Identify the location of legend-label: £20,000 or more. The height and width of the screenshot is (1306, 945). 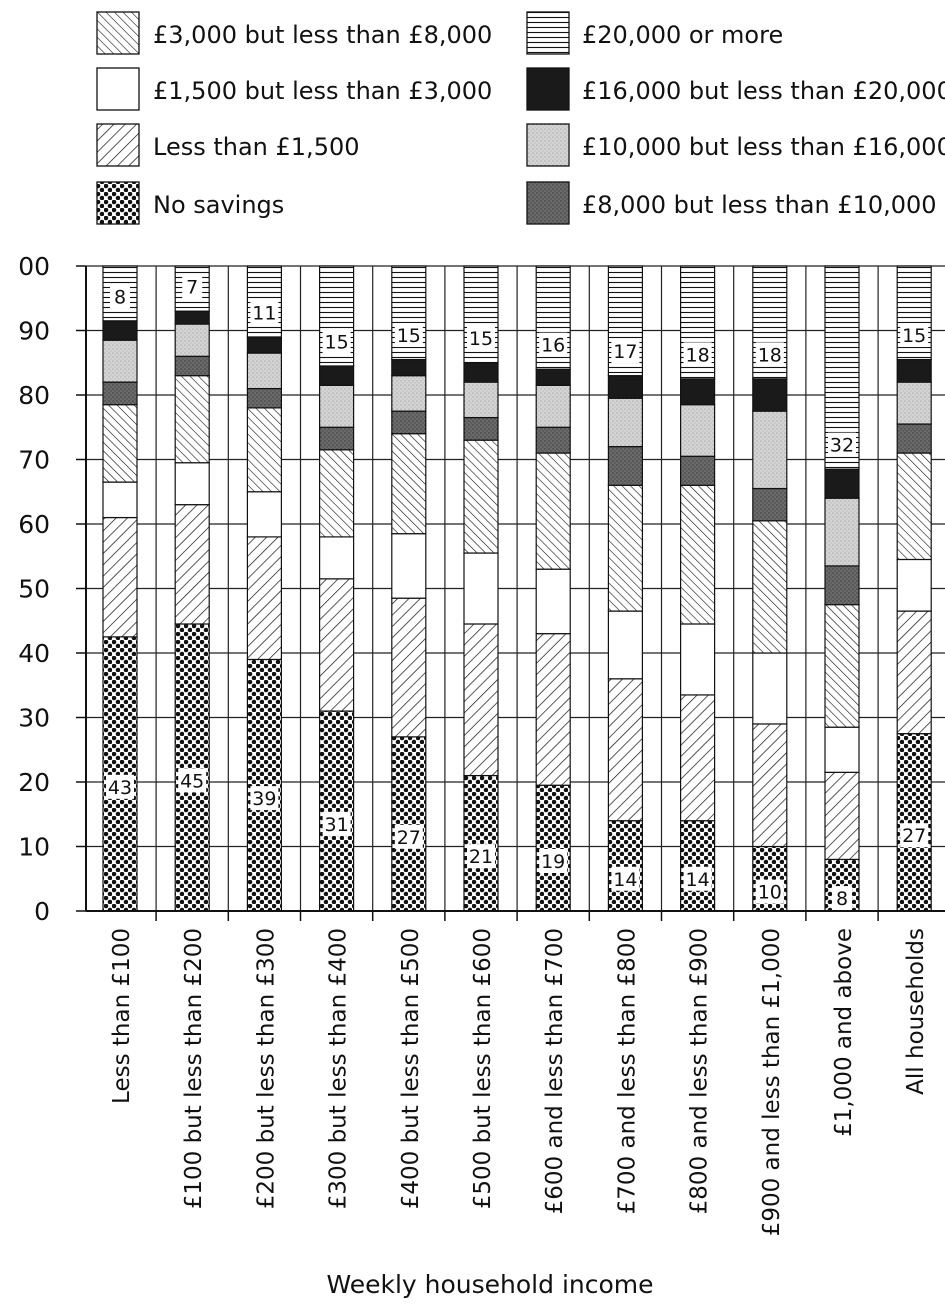
(682, 35).